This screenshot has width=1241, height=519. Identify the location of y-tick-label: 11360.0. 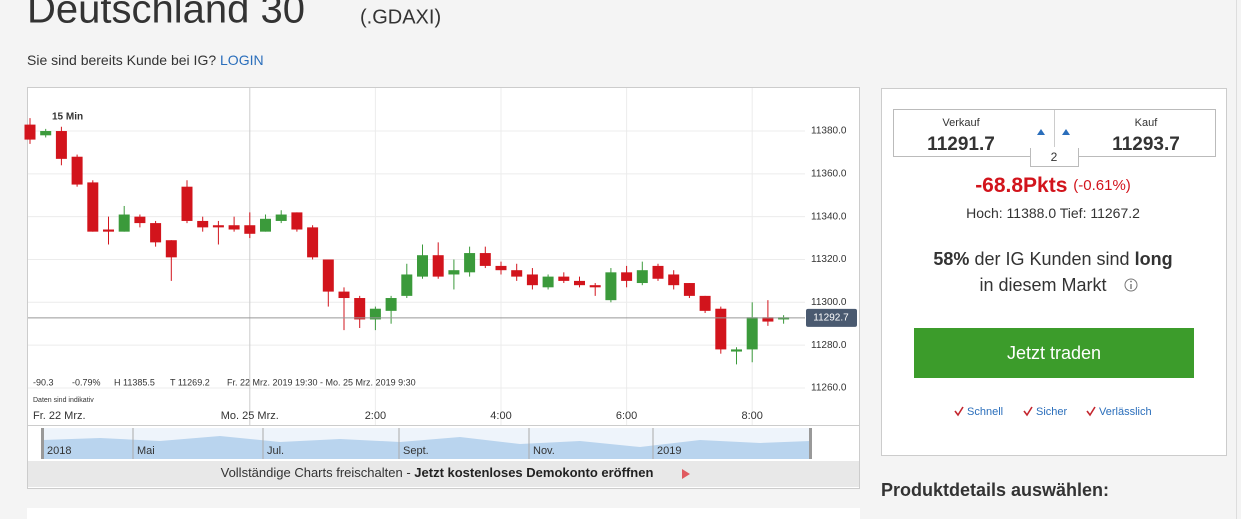
(829, 173).